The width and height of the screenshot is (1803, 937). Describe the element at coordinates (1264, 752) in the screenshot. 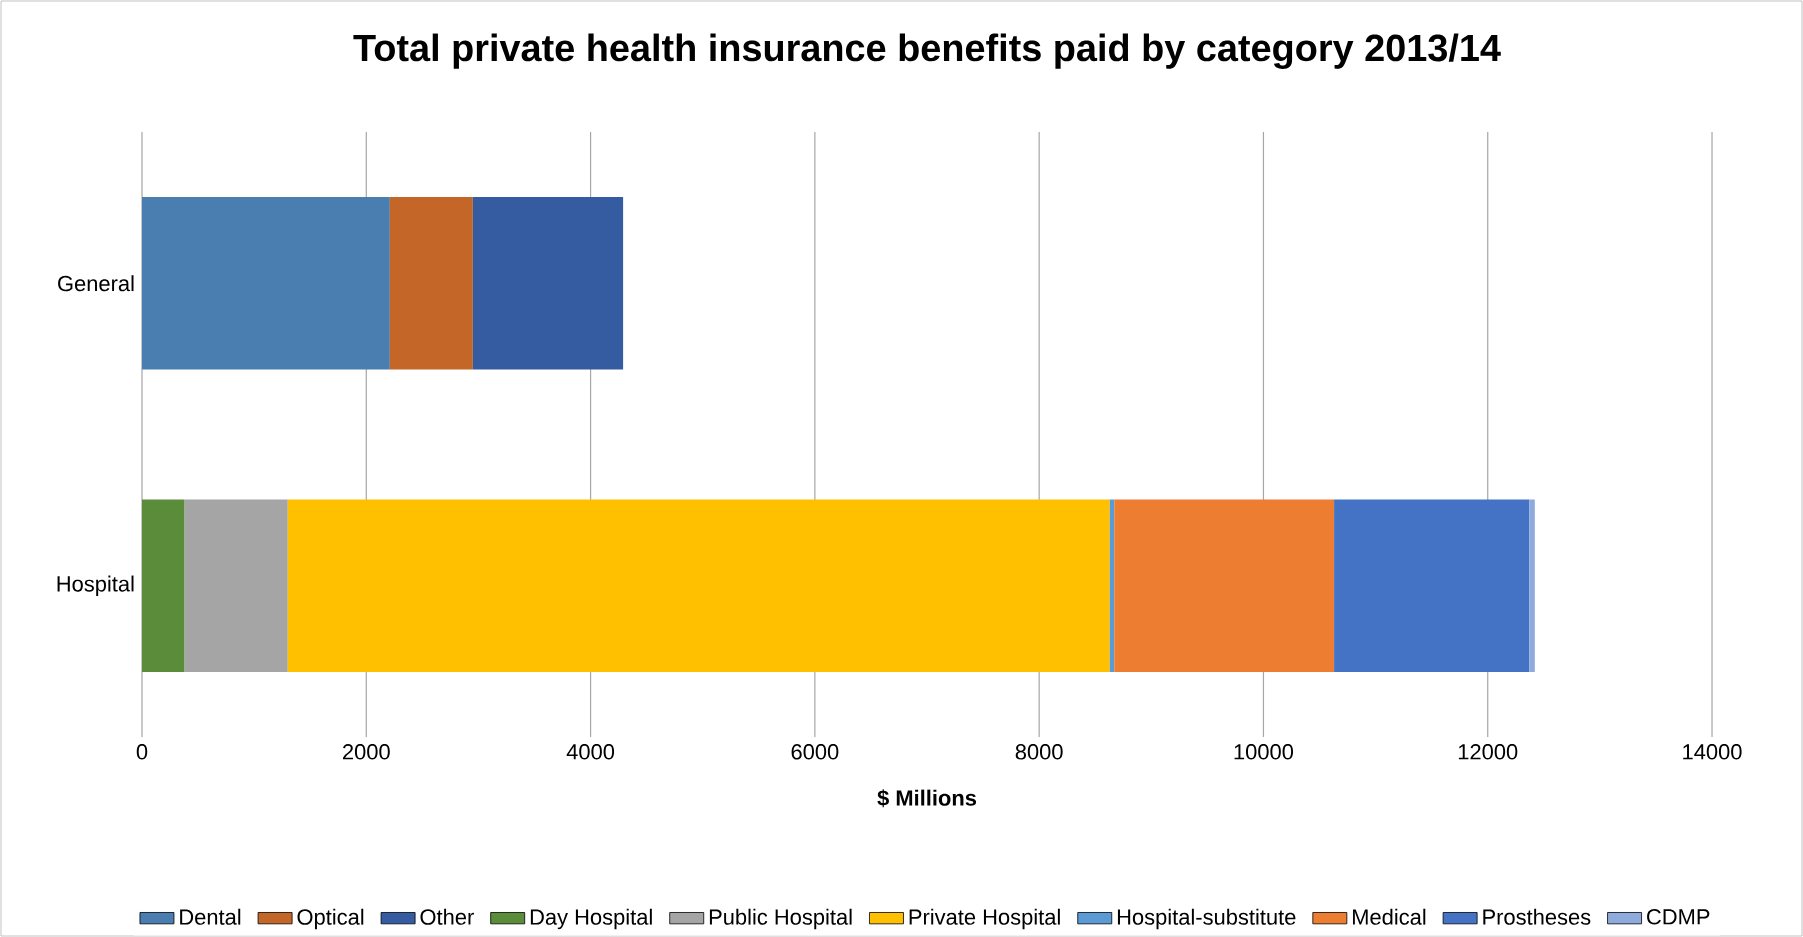

I see `x-tick-label: 10000` at that location.